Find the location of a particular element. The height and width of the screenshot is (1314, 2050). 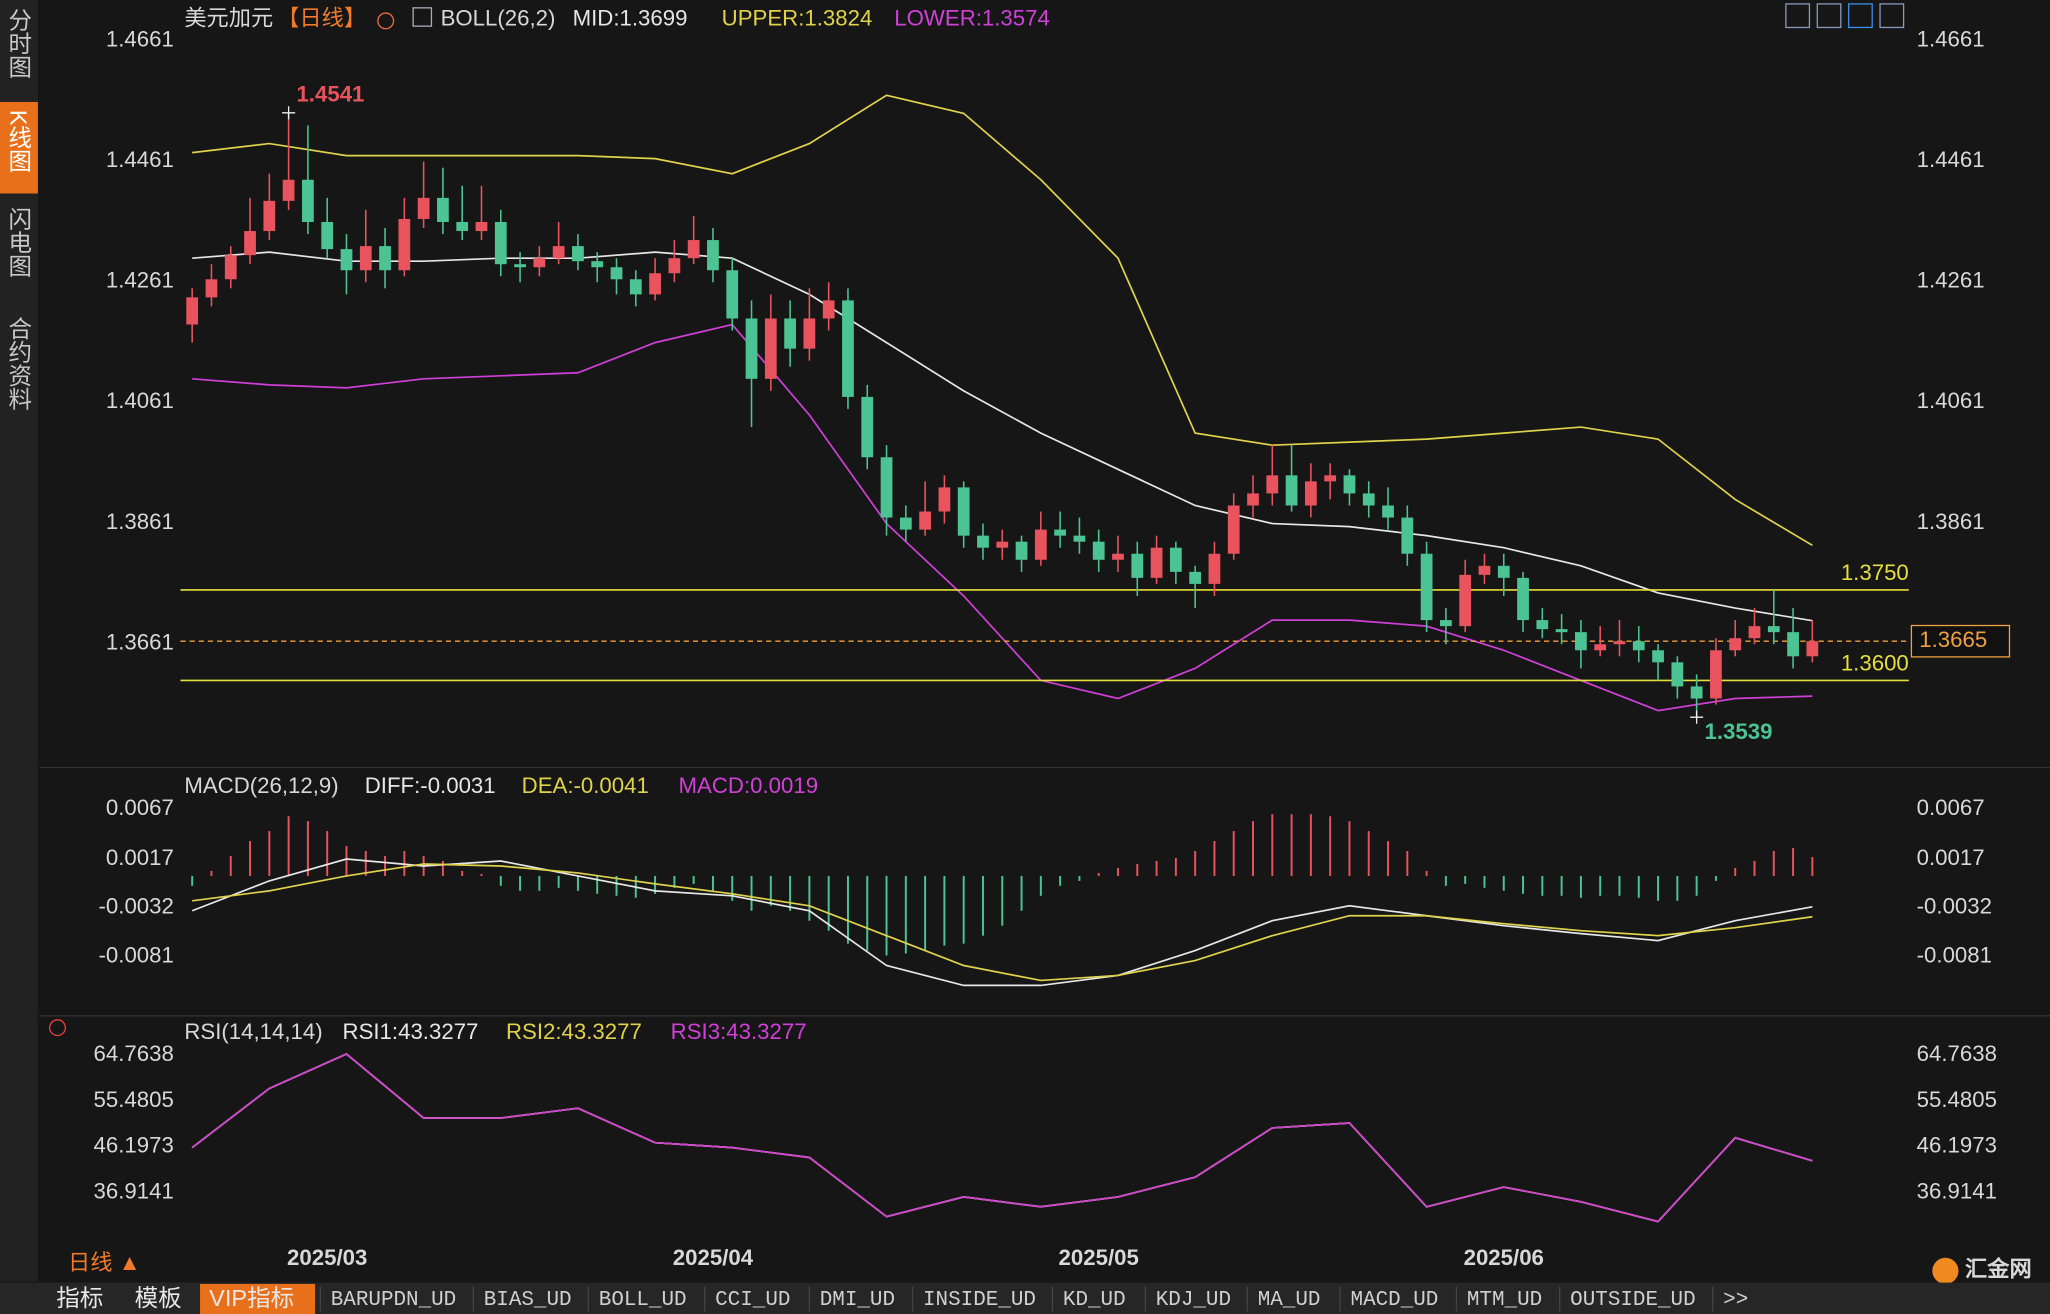

view-icons is located at coordinates (1845, 16).